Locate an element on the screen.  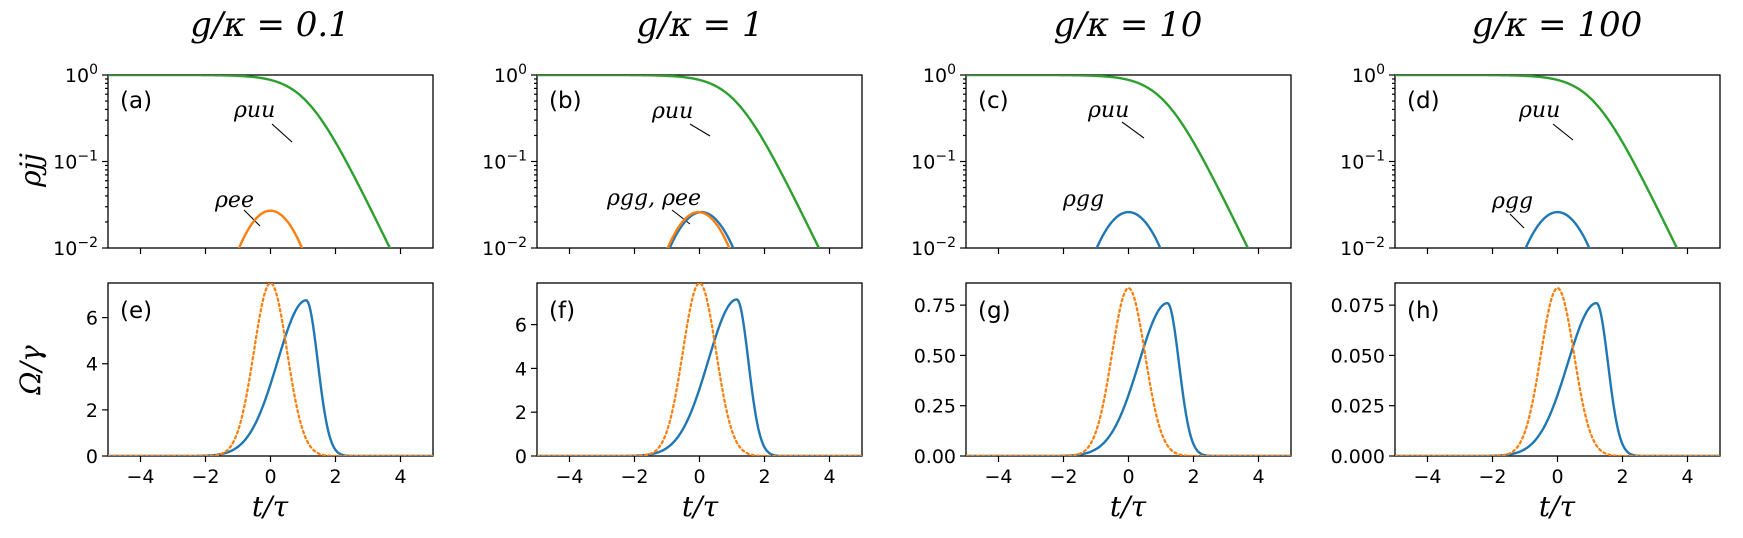
panel-f-frame is located at coordinates (699, 369).